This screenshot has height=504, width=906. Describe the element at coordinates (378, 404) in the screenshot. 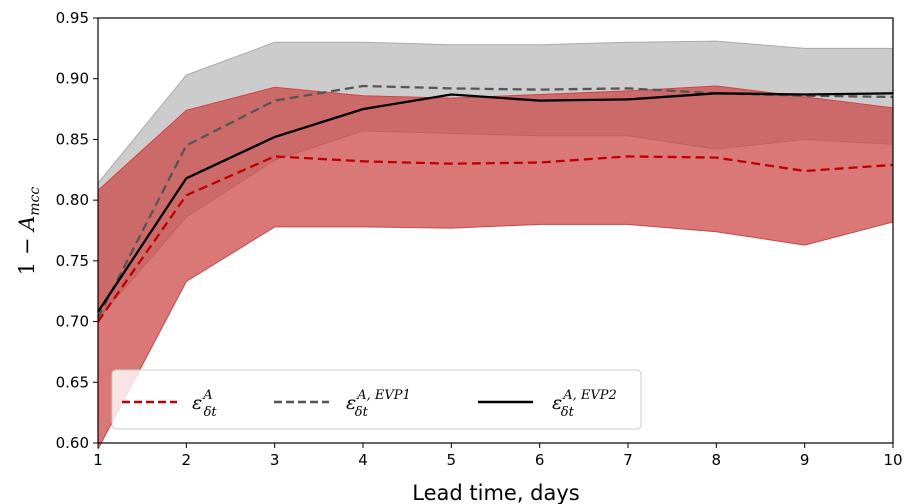

I see `legend-label-epsilon-a-evp1: εA, EVP1 δt` at that location.